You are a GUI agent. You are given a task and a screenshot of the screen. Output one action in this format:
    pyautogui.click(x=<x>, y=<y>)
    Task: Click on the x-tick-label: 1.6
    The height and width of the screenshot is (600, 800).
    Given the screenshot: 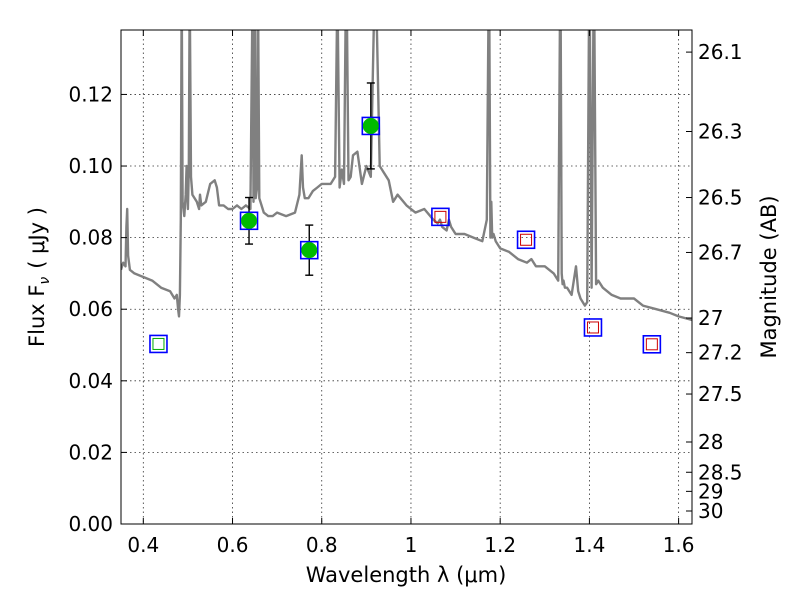 What is the action you would take?
    pyautogui.click(x=679, y=545)
    